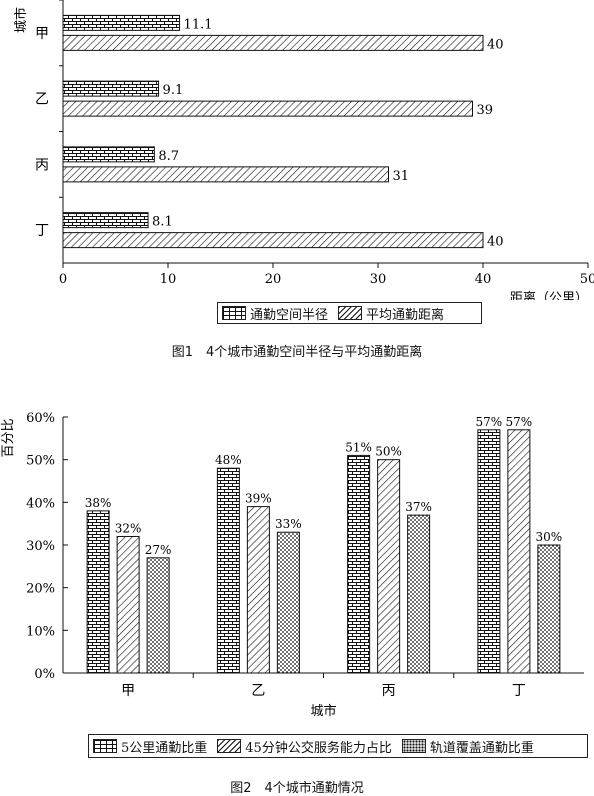 The image size is (594, 796). I want to click on y-category-label: 丙, so click(42, 165).